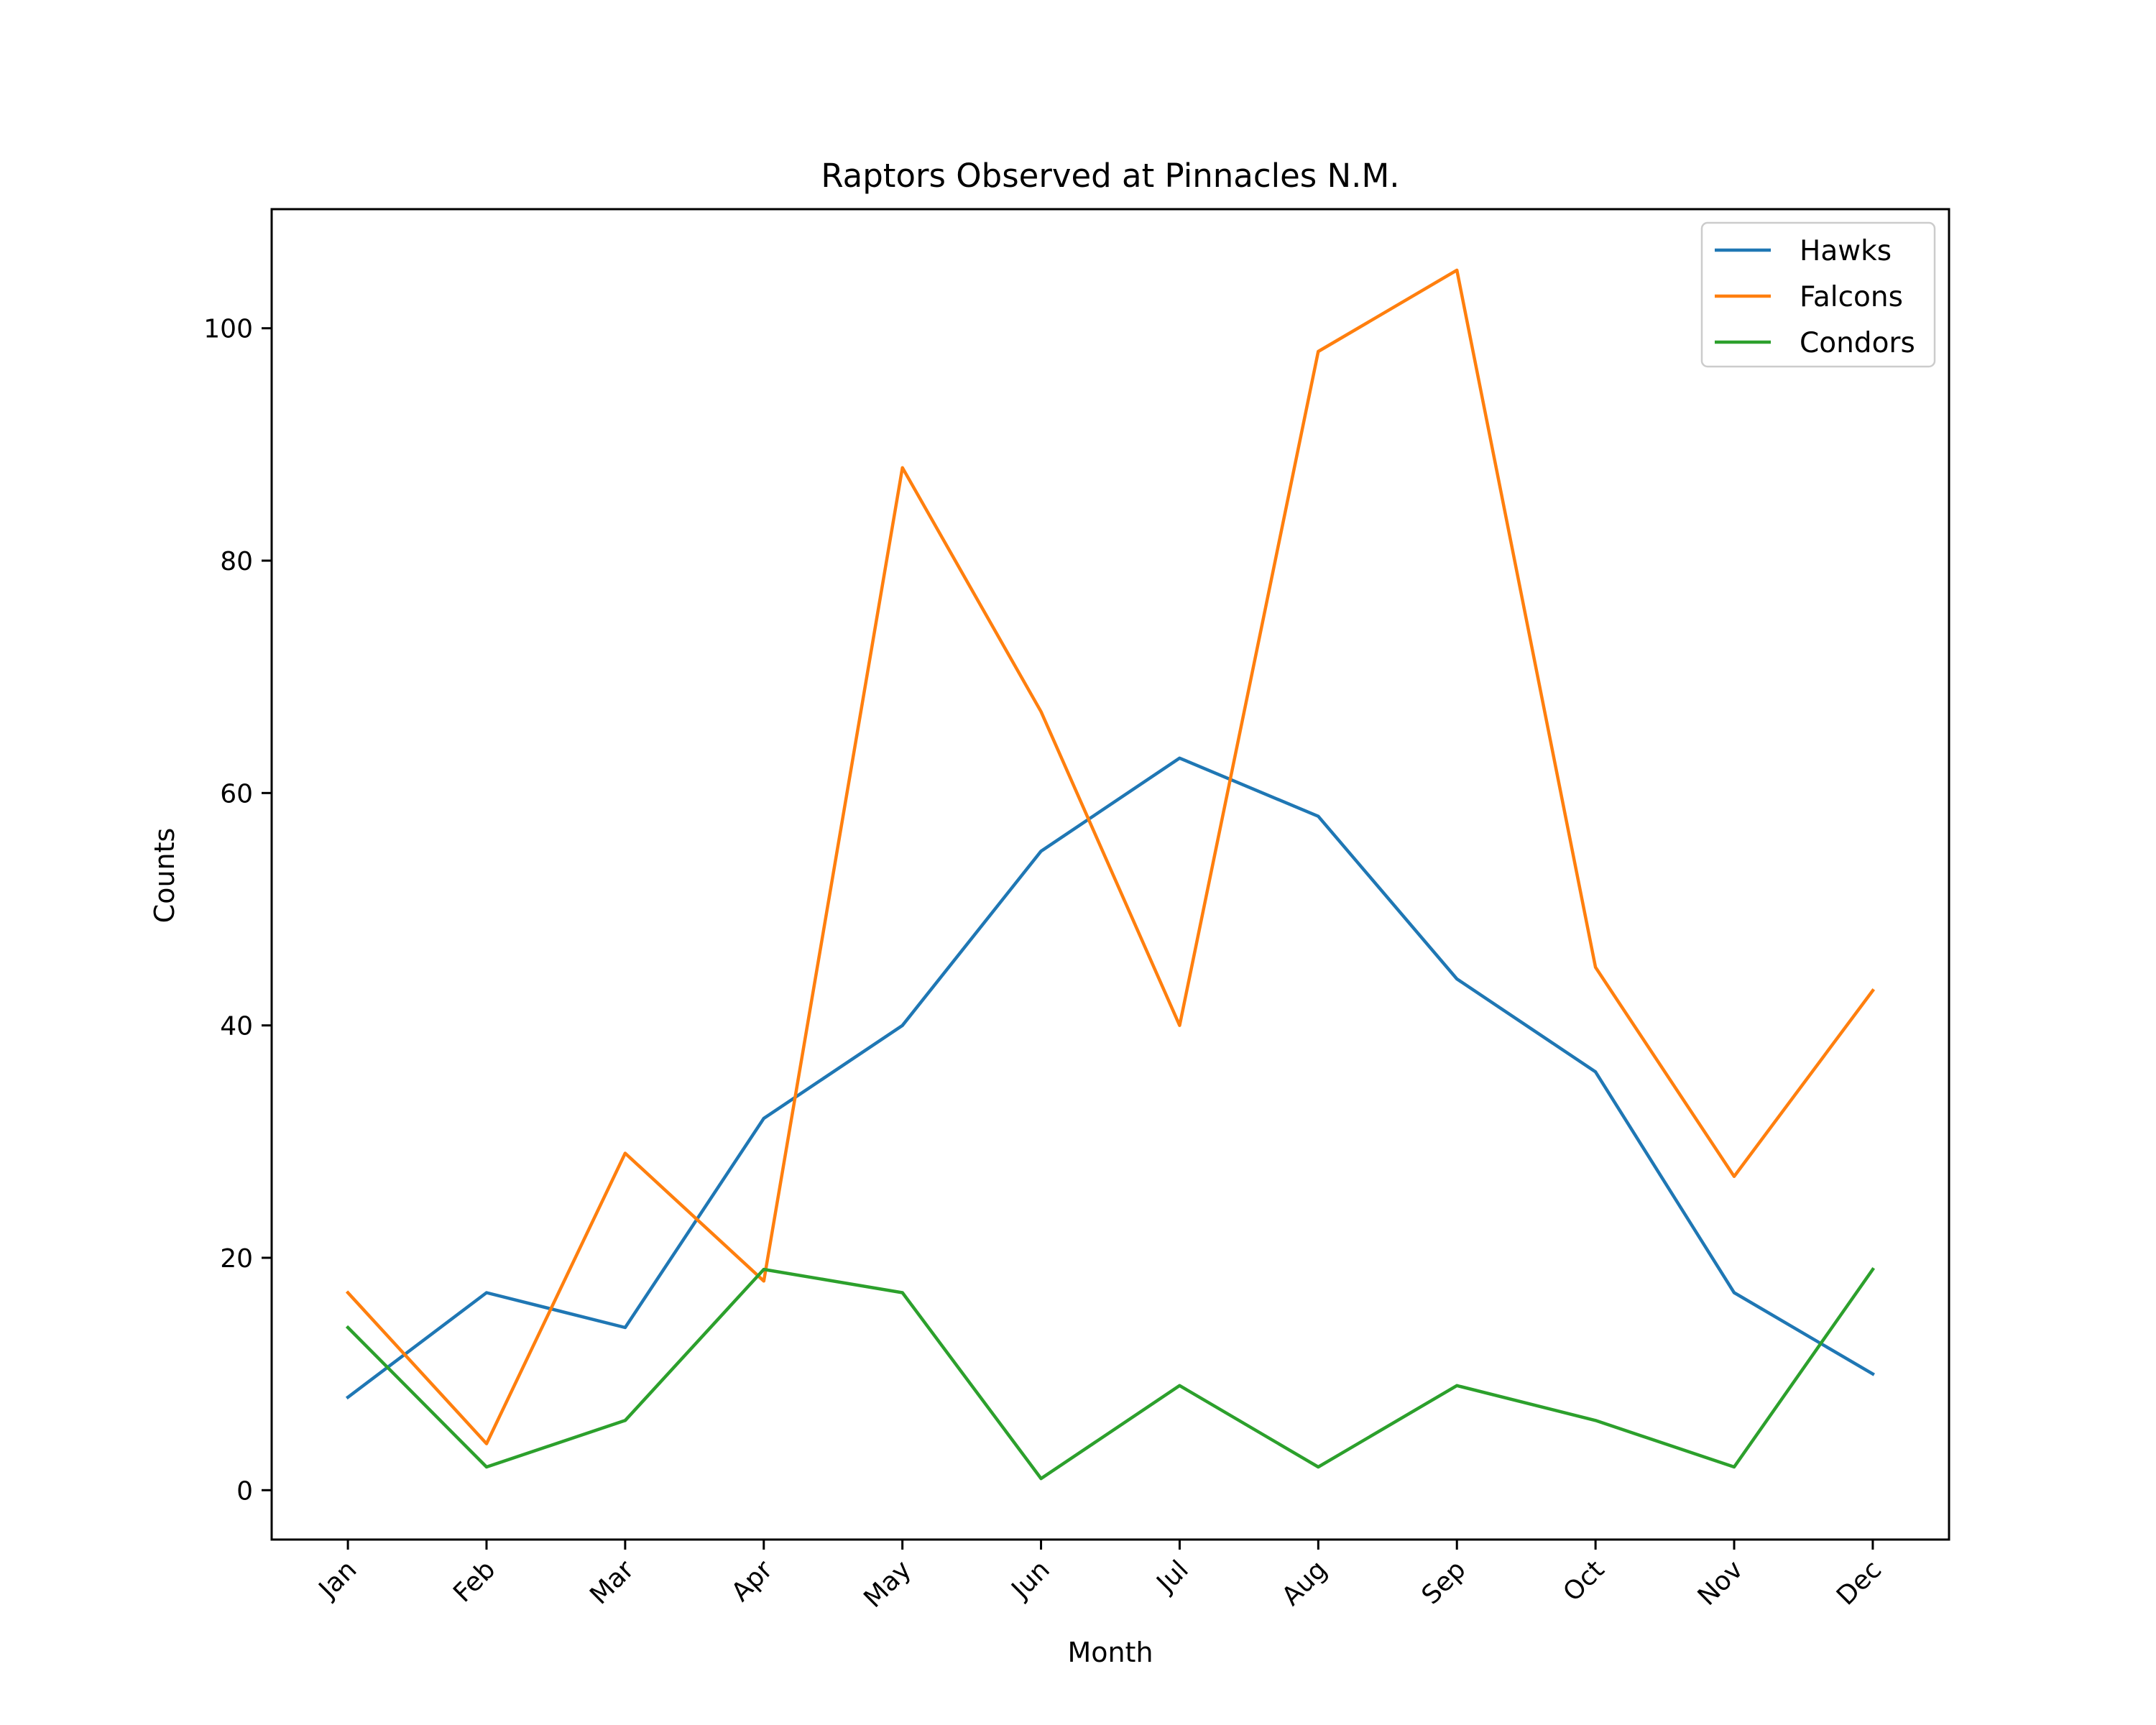 The width and height of the screenshot is (2156, 1725). Describe the element at coordinates (1100, 1577) in the screenshot. I see `x-axis: Jan Feb Mar Apr May Jun Jul Aug Sep Oct Nov Dec` at that location.